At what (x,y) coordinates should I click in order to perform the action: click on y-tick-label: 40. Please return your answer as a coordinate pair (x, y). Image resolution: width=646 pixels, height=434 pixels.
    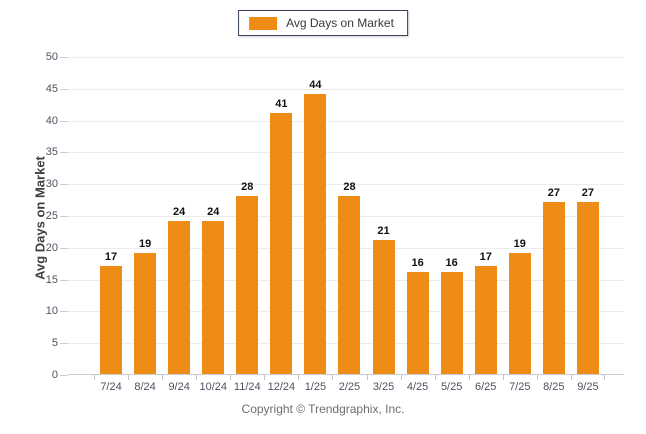
    Looking at the image, I should click on (51, 120).